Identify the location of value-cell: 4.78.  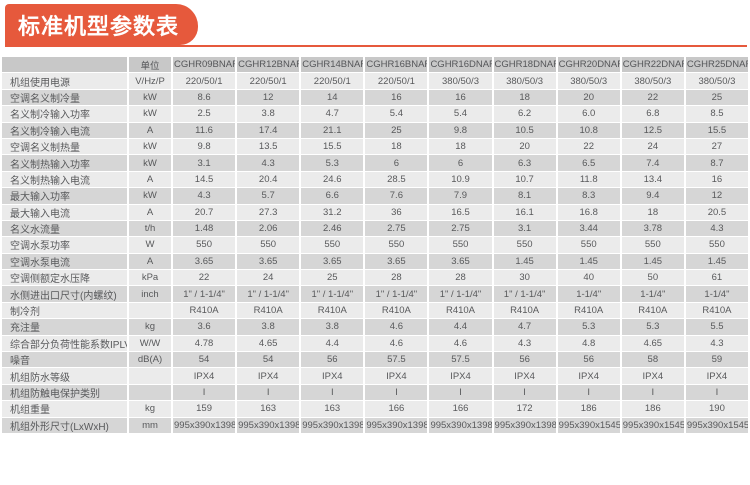
(204, 343).